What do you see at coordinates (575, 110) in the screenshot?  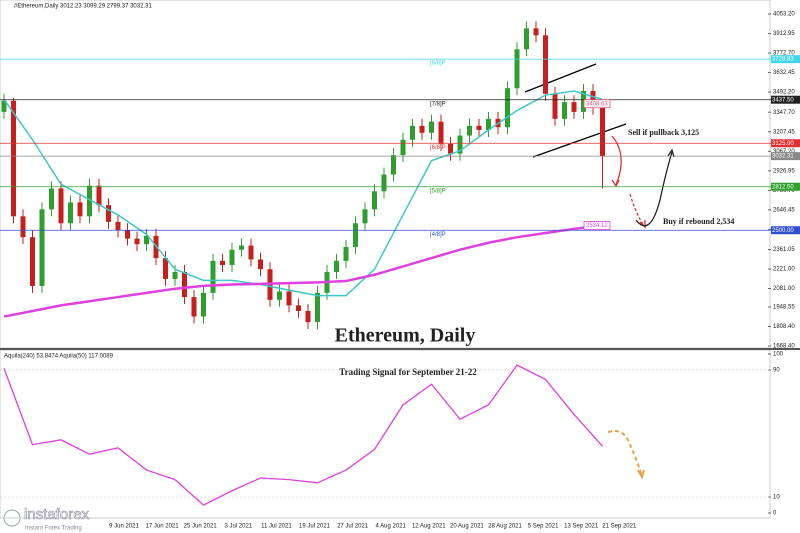 I see `channel` at bounding box center [575, 110].